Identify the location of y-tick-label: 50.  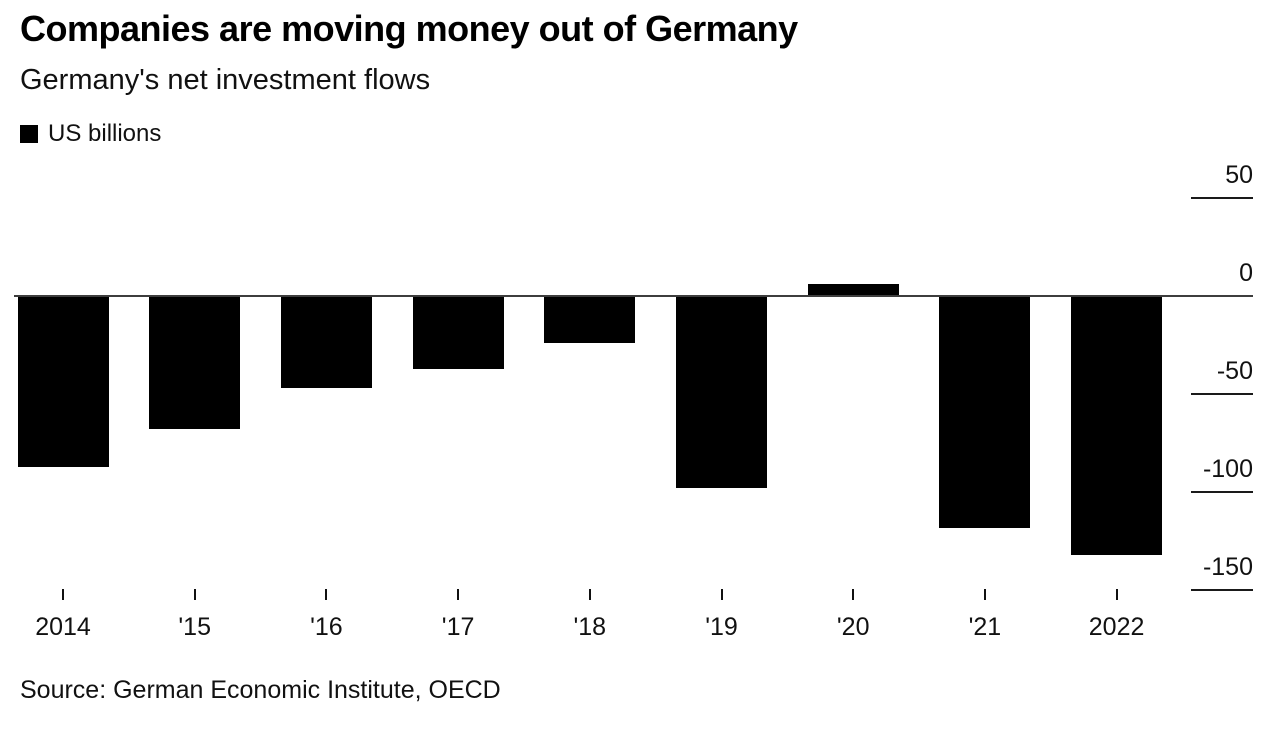
(1239, 174).